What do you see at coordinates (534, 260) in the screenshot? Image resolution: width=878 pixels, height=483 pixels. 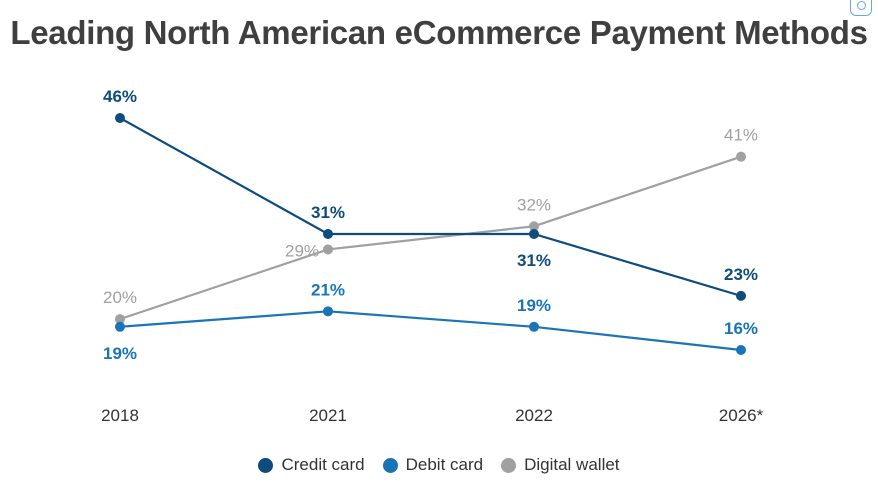 I see `data-label-credit-card-2: 31%` at bounding box center [534, 260].